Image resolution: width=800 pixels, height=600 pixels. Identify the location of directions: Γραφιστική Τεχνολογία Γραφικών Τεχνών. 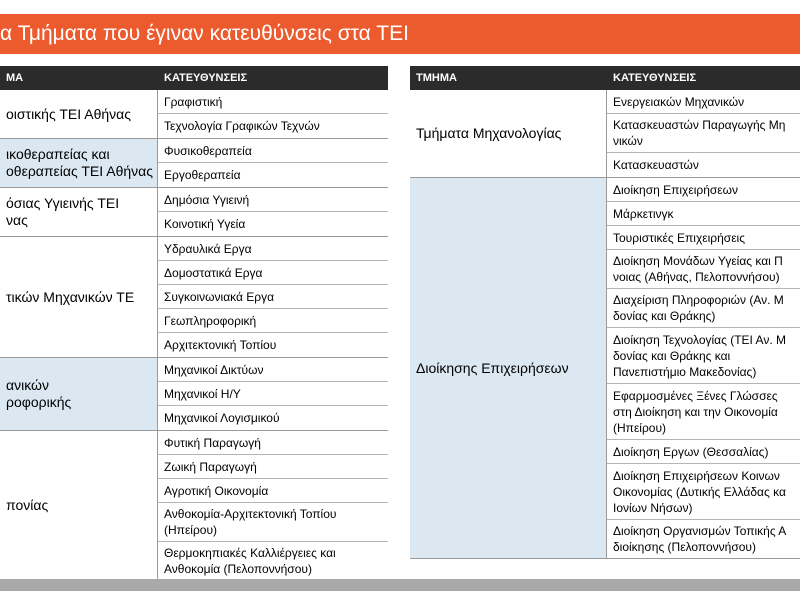
(273, 114).